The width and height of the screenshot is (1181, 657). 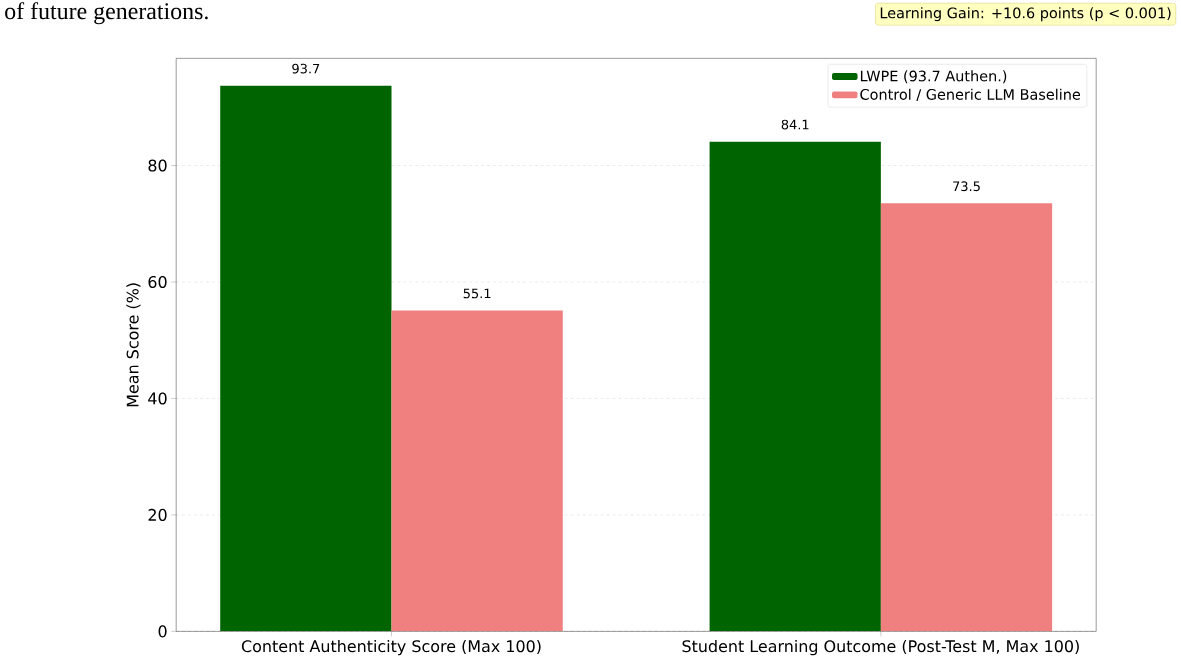 I want to click on y-axis-title: Mean Score (%), so click(x=133, y=345).